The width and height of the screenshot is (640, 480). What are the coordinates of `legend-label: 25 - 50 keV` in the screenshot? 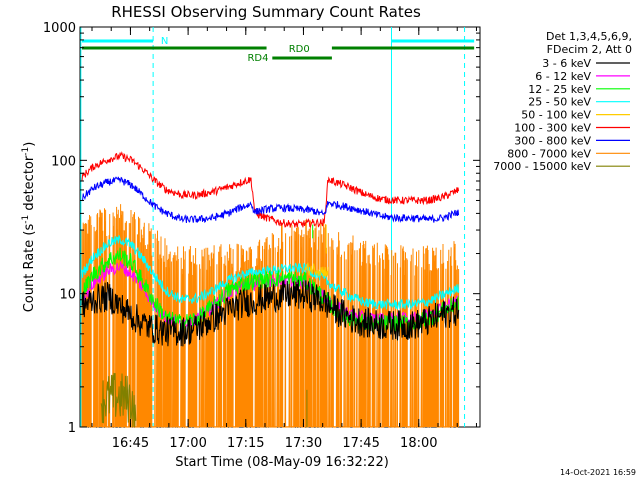 It's located at (559, 102).